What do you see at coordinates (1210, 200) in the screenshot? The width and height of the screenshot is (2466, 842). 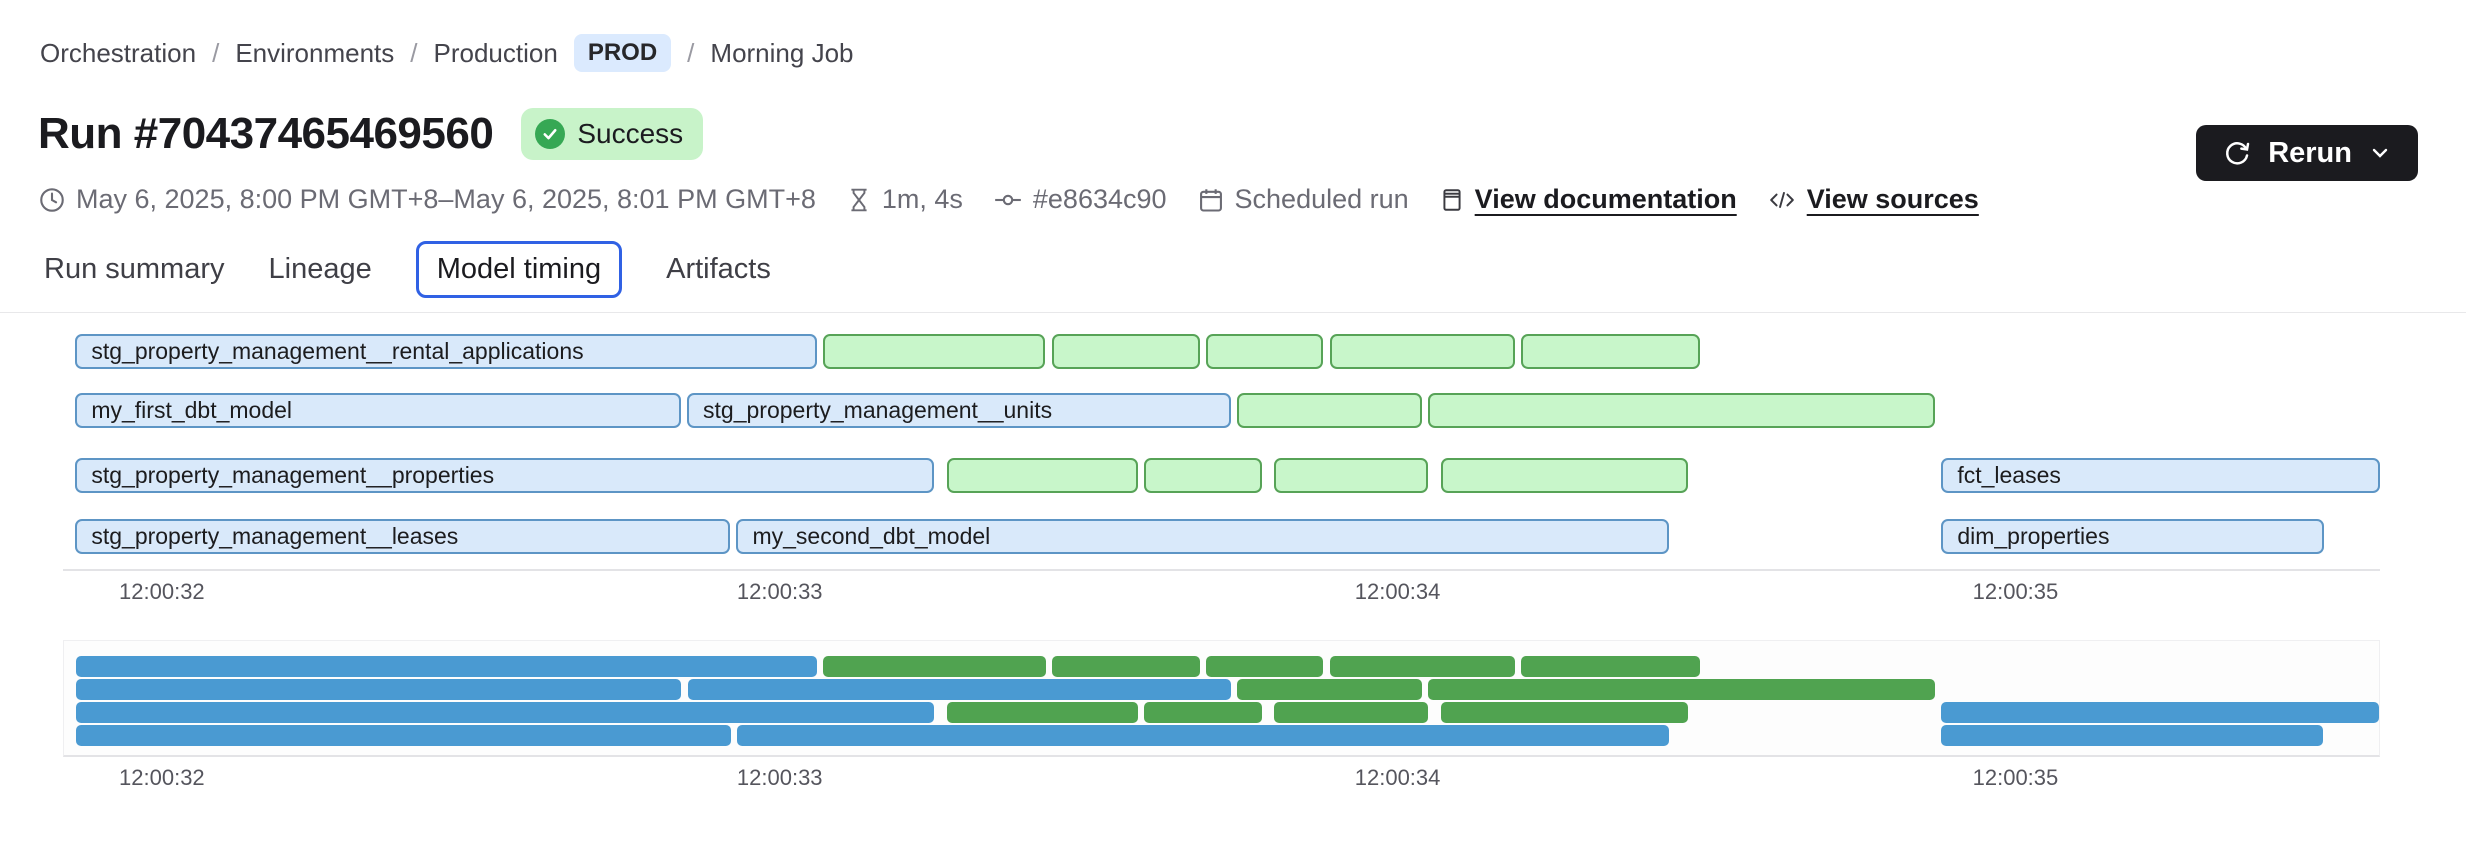 I see `calendar-icon` at bounding box center [1210, 200].